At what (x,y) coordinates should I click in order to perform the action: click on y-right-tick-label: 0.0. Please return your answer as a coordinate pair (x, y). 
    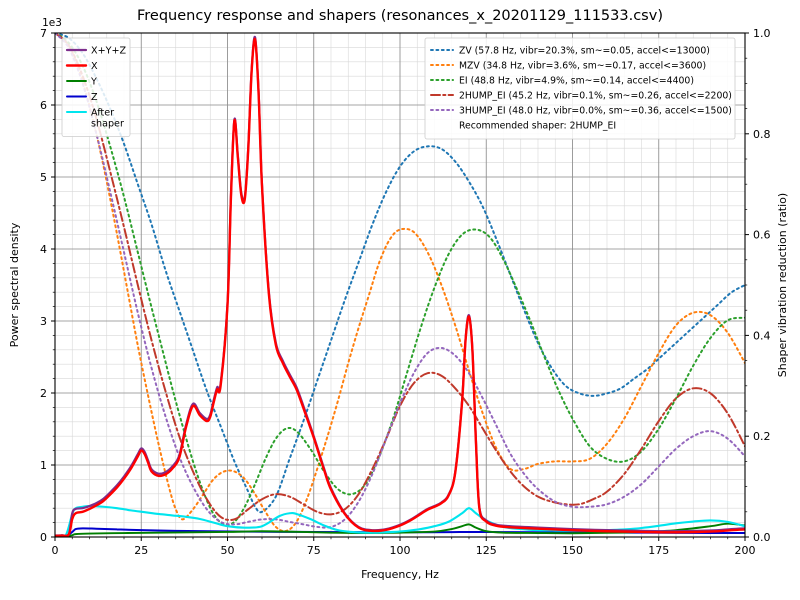
    Looking at the image, I should click on (762, 537).